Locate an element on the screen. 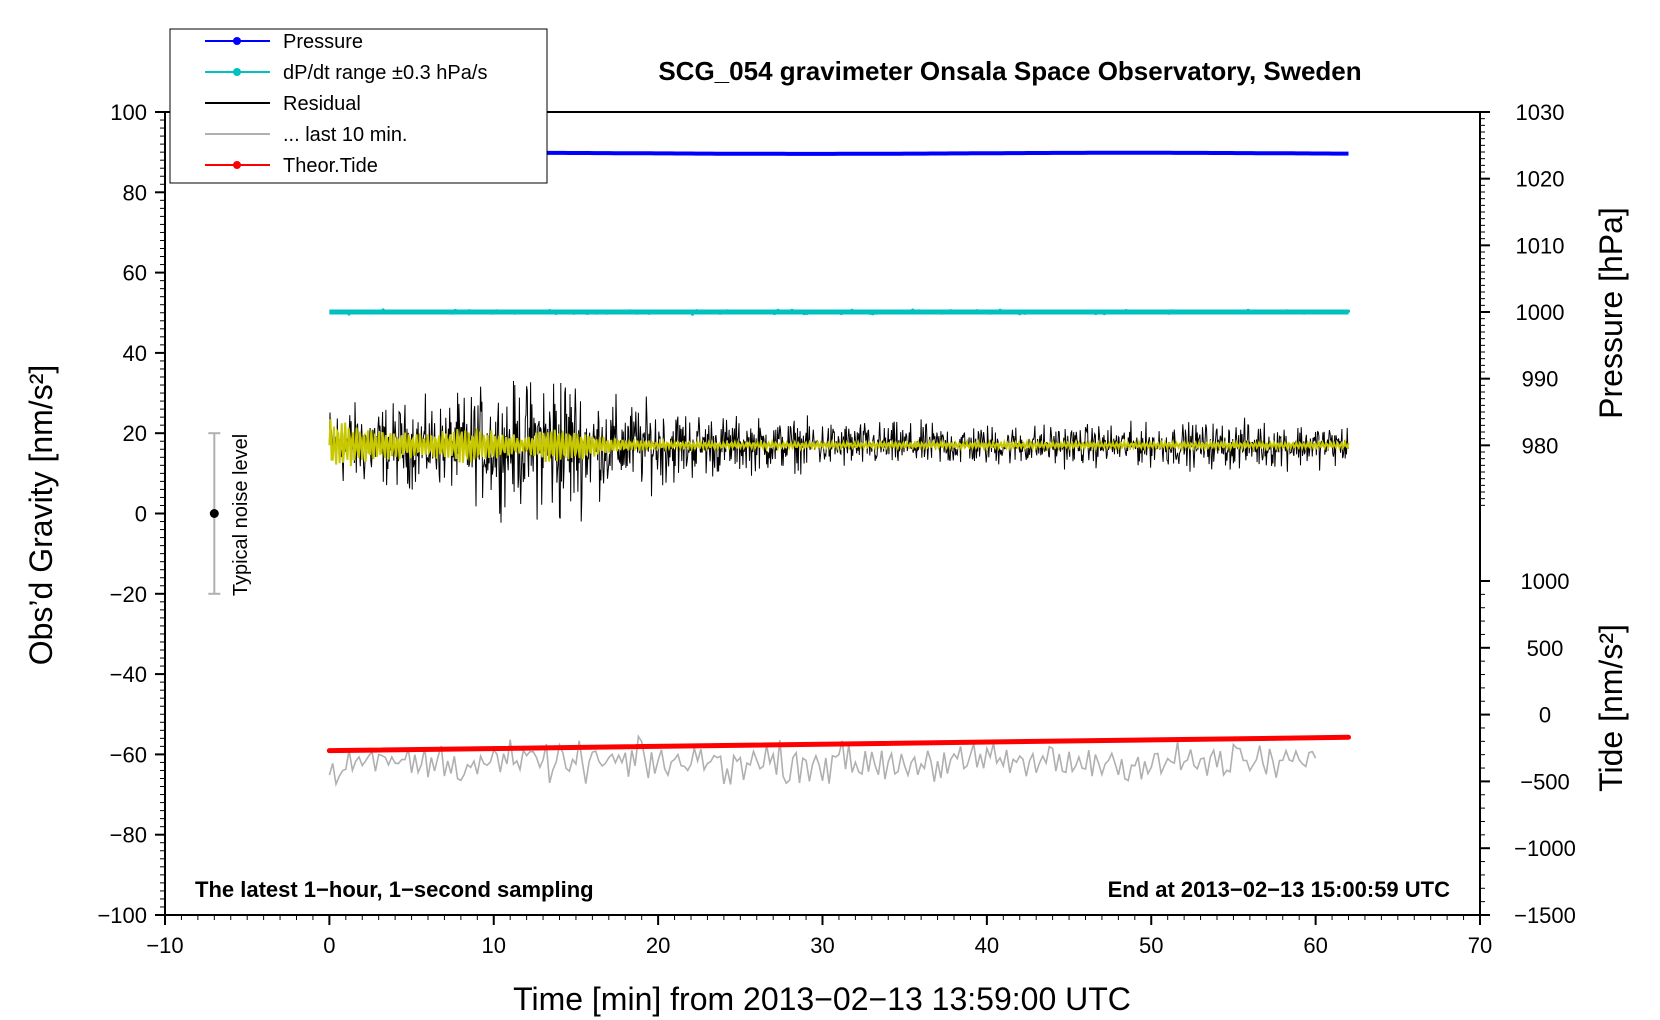 The image size is (1660, 1020). pressure-axis-ticks: 1030 1020 1010 1000 990 980 is located at coordinates (1522, 303).